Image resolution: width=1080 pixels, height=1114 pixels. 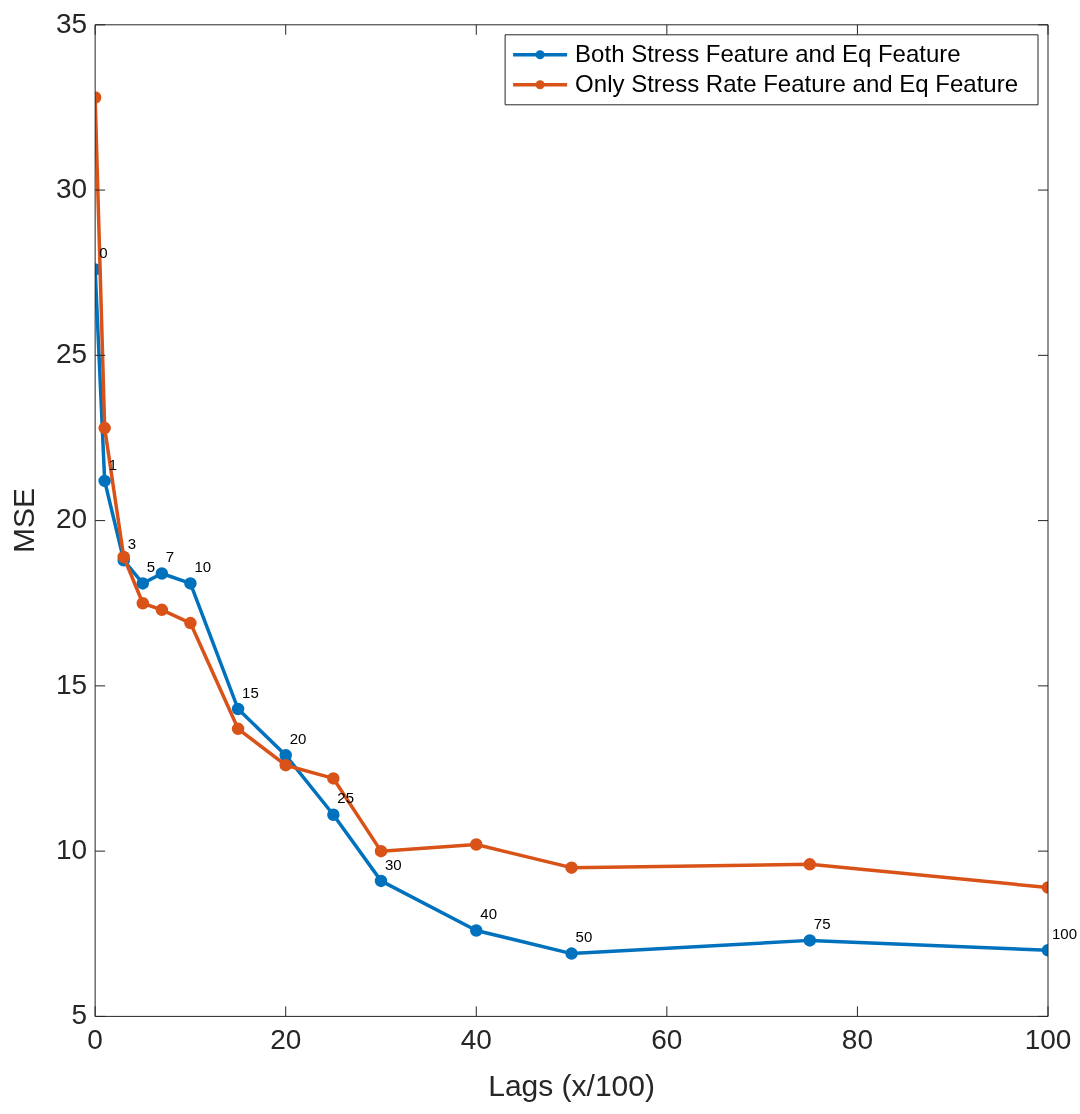 What do you see at coordinates (95, 1039) in the screenshot?
I see `x-tick-label: 0` at bounding box center [95, 1039].